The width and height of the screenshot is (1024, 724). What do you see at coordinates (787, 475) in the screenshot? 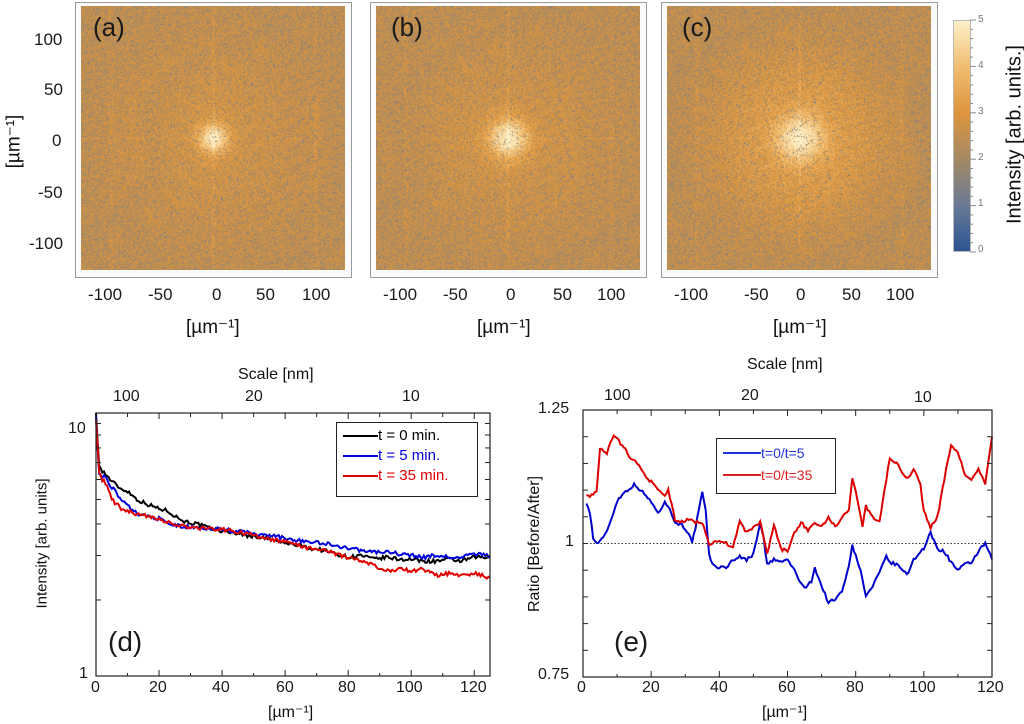
I see `legend-label: t=0/t=35` at bounding box center [787, 475].